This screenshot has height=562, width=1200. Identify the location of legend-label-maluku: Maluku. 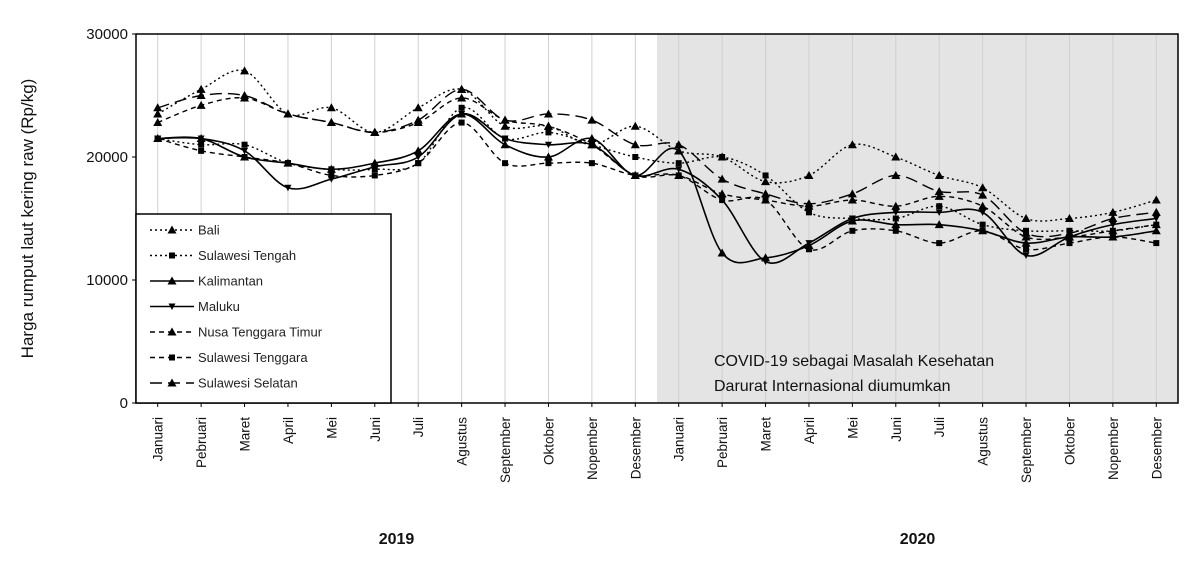
(219, 306).